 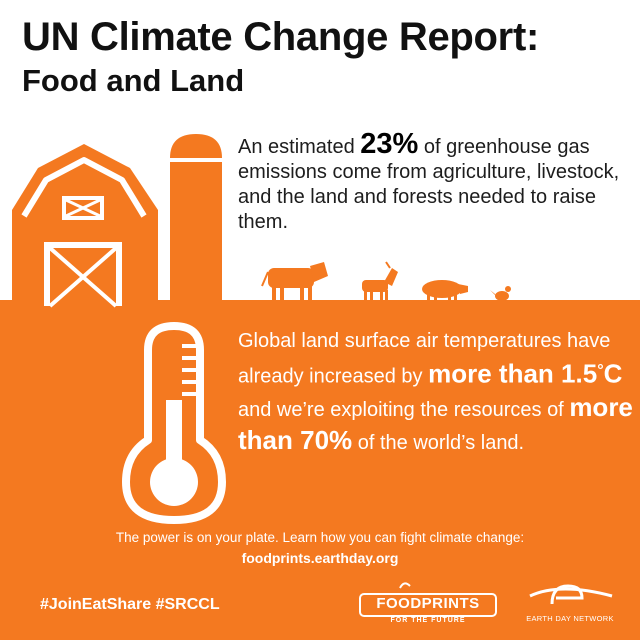 What do you see at coordinates (571, 594) in the screenshot?
I see `earth-day-network-logo-icon` at bounding box center [571, 594].